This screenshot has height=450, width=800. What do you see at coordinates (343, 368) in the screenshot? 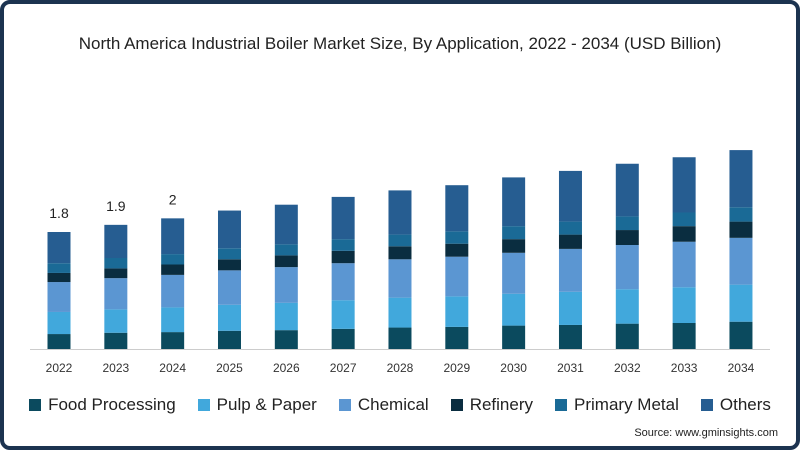
I see `x-tick-label: 2027` at bounding box center [343, 368].